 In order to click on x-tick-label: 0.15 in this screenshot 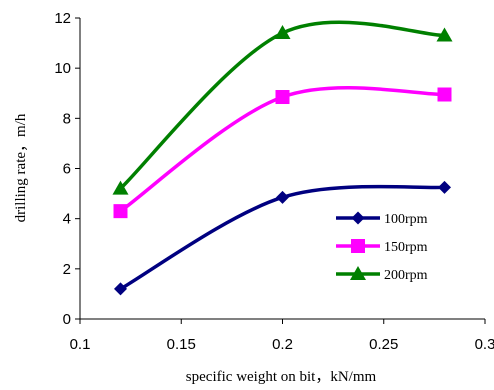, I will do `click(181, 344)`.